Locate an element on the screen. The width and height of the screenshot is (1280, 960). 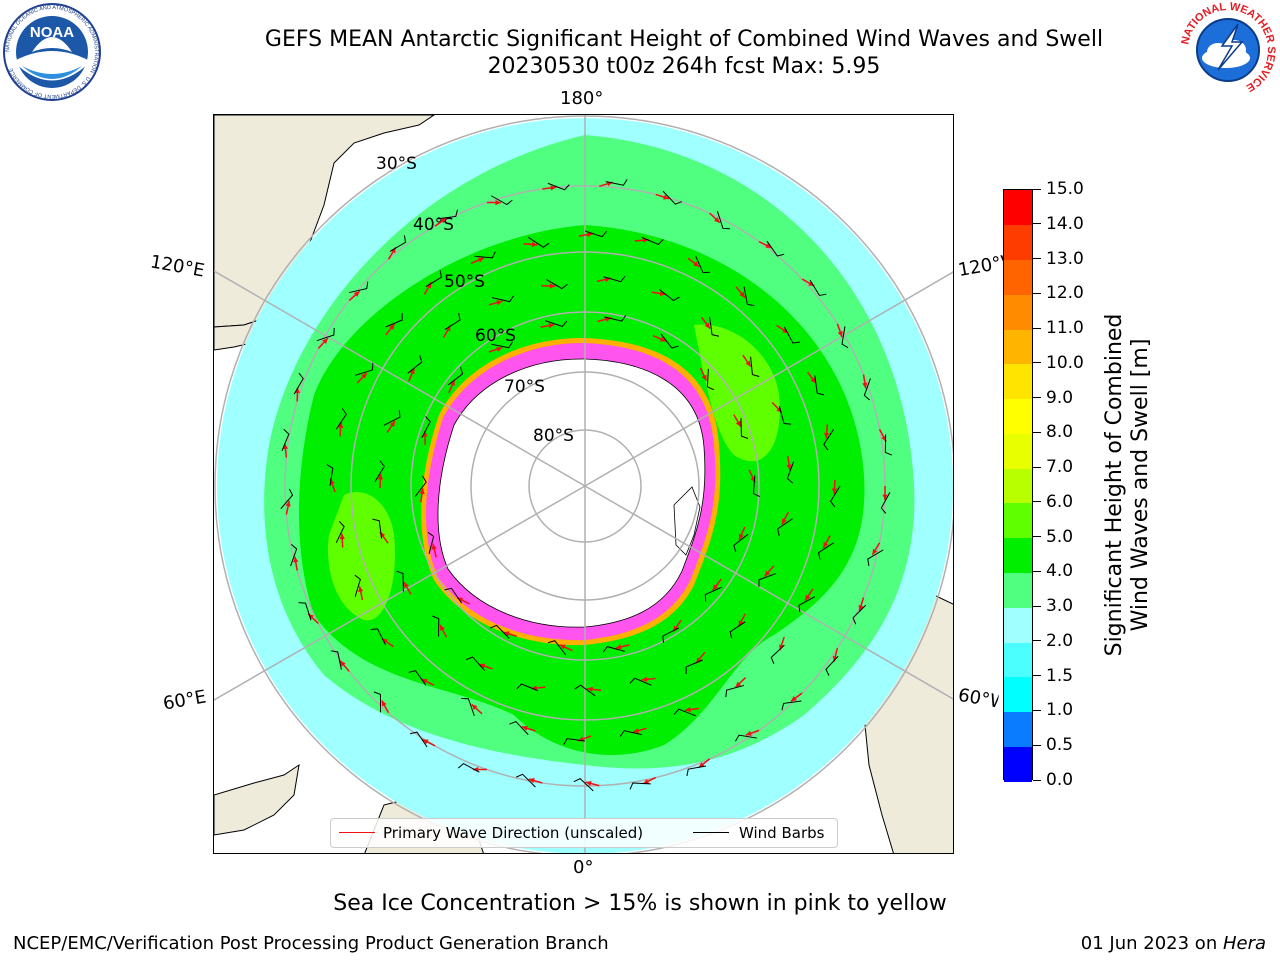
colorbar-title-line1: Significant Height of Combined is located at coordinates (1114, 485).